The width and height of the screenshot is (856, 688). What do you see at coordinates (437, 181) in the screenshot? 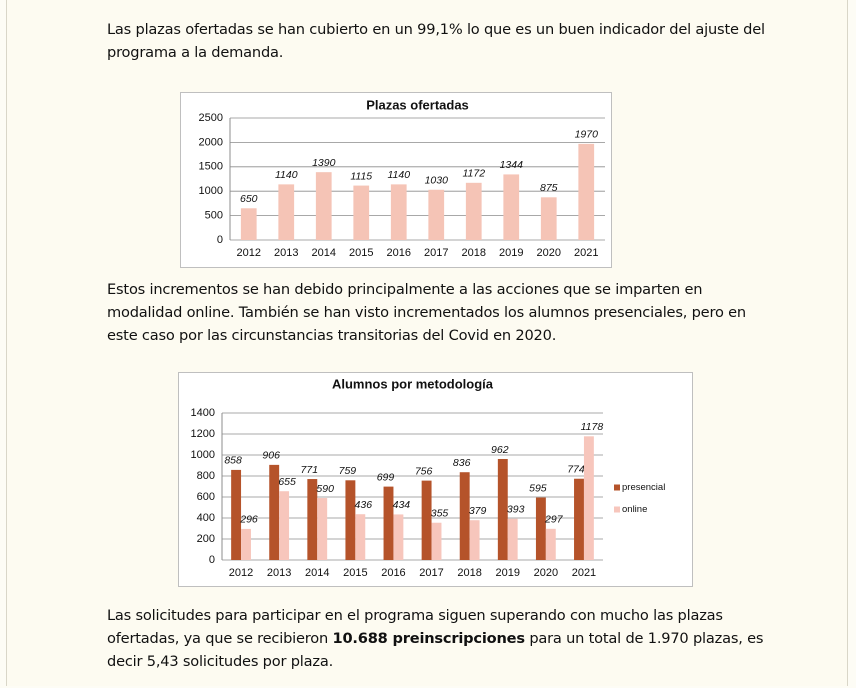
I see `value-label: 1030` at bounding box center [437, 181].